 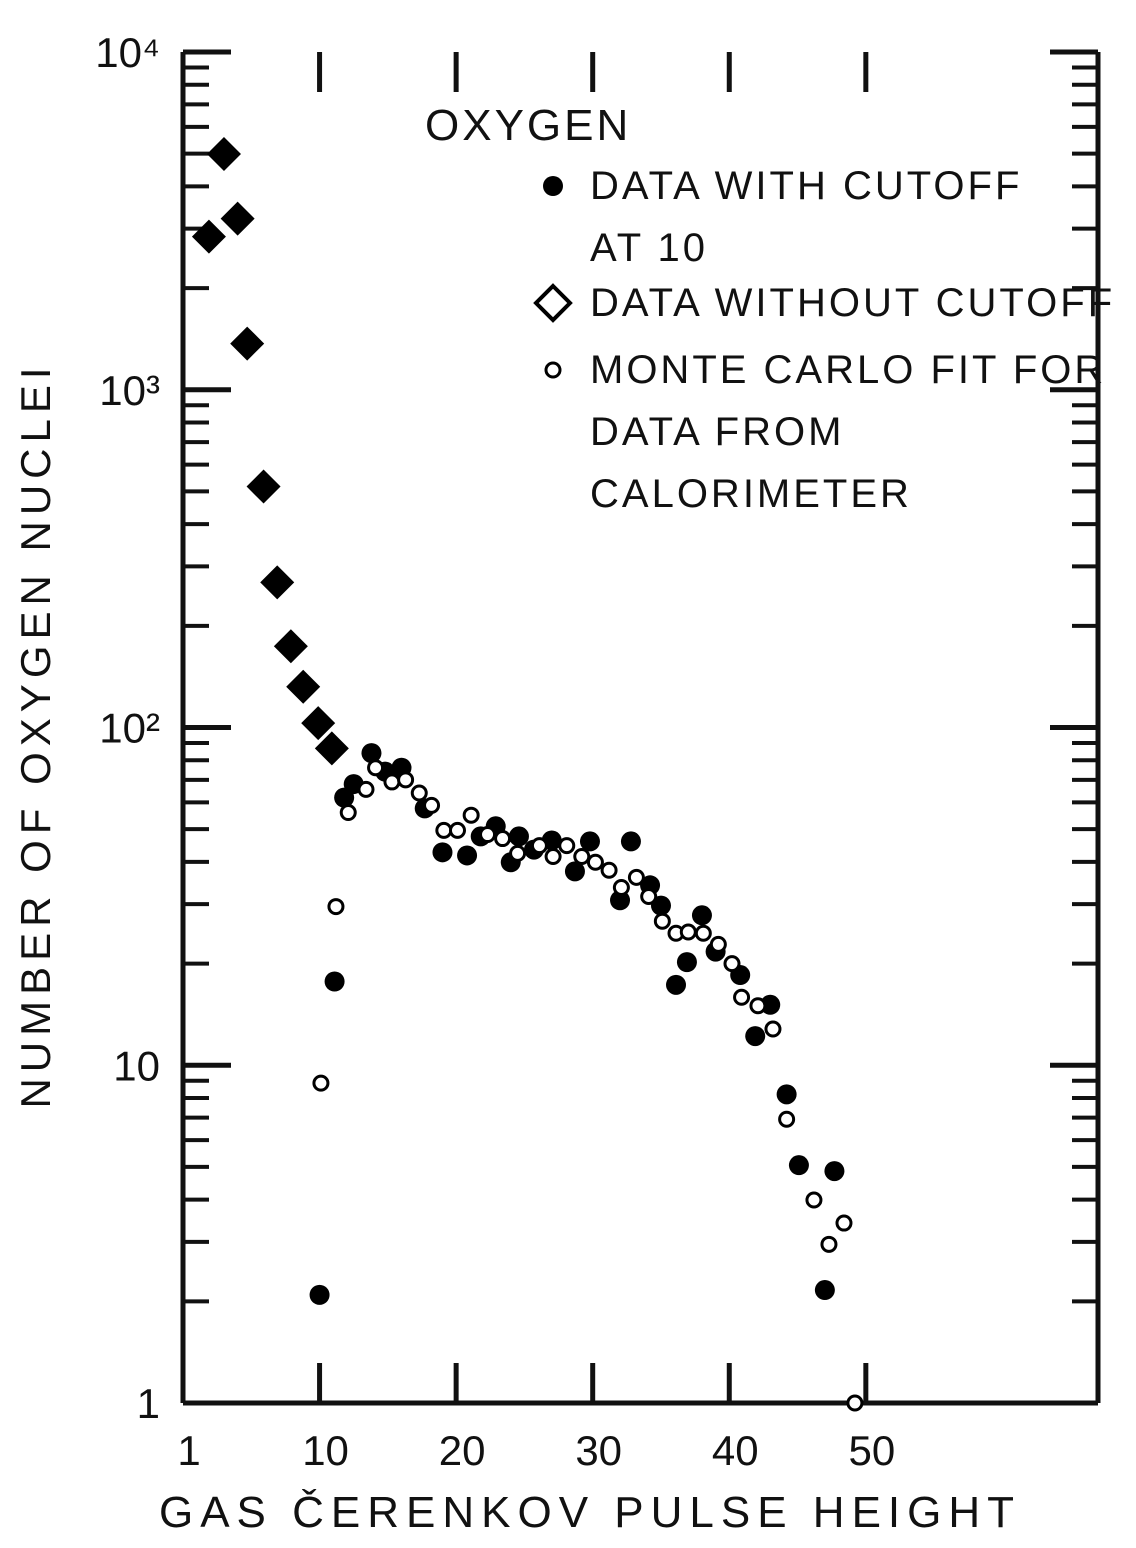 I want to click on y-tick-label: 10², so click(x=129, y=728).